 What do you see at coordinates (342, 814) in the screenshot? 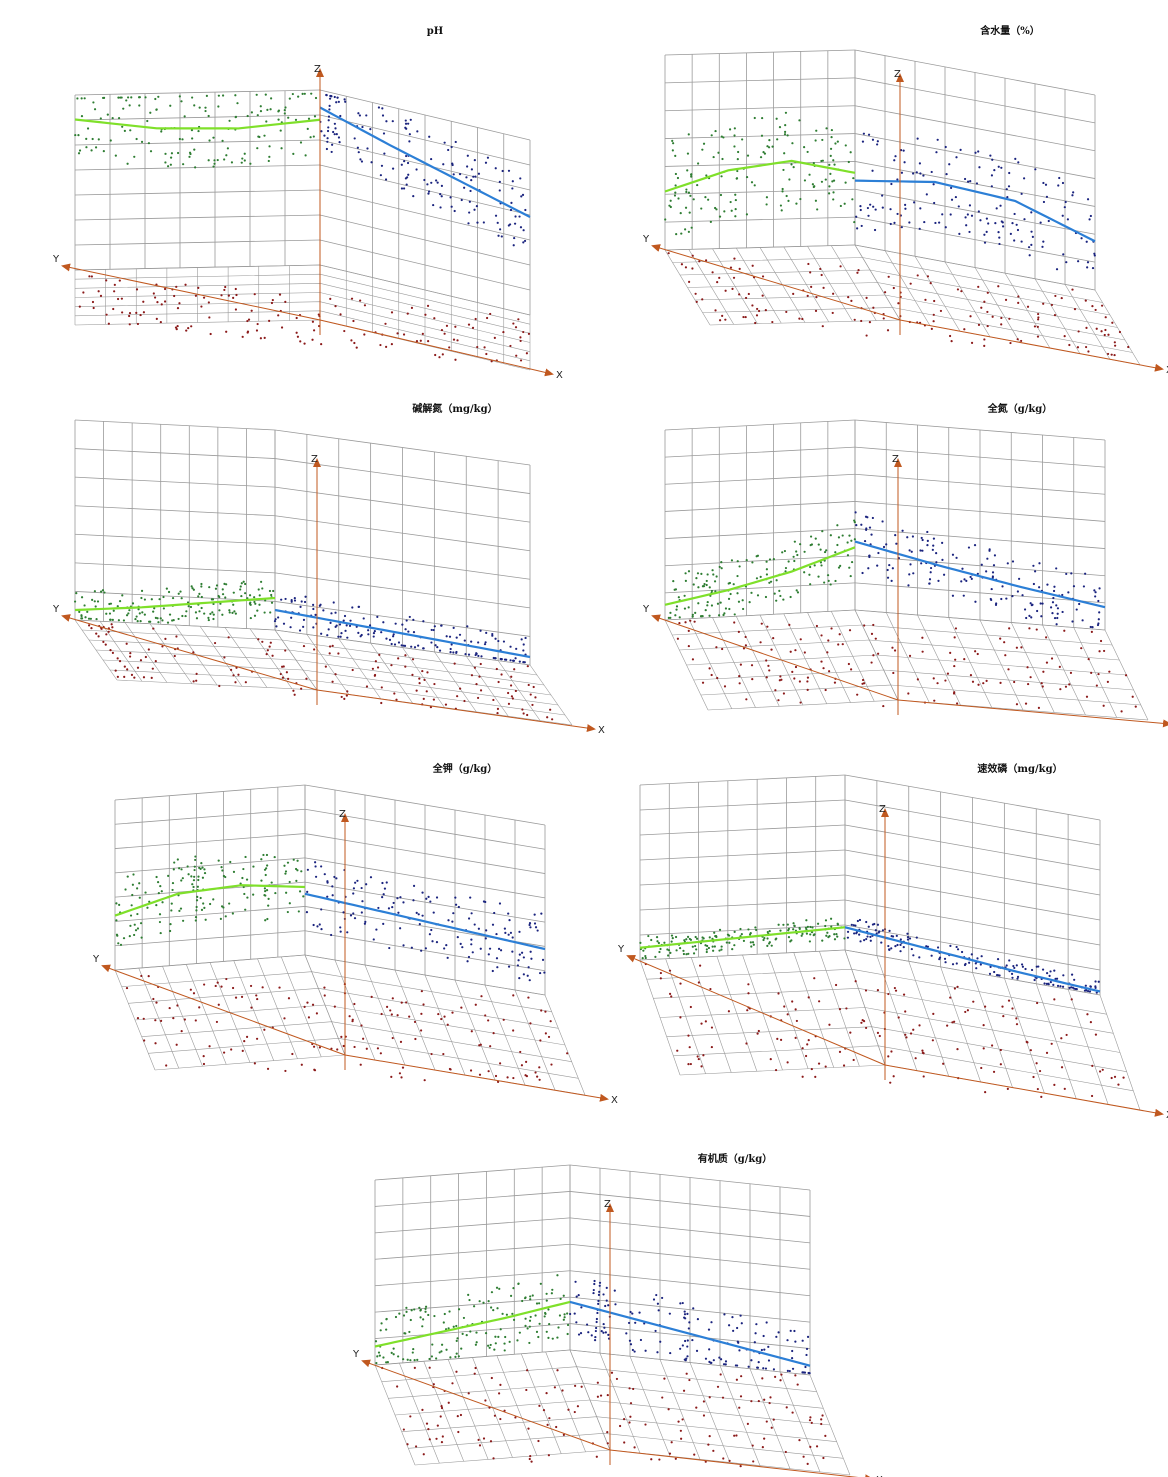
I see `z-axis-label: Z` at bounding box center [342, 814].